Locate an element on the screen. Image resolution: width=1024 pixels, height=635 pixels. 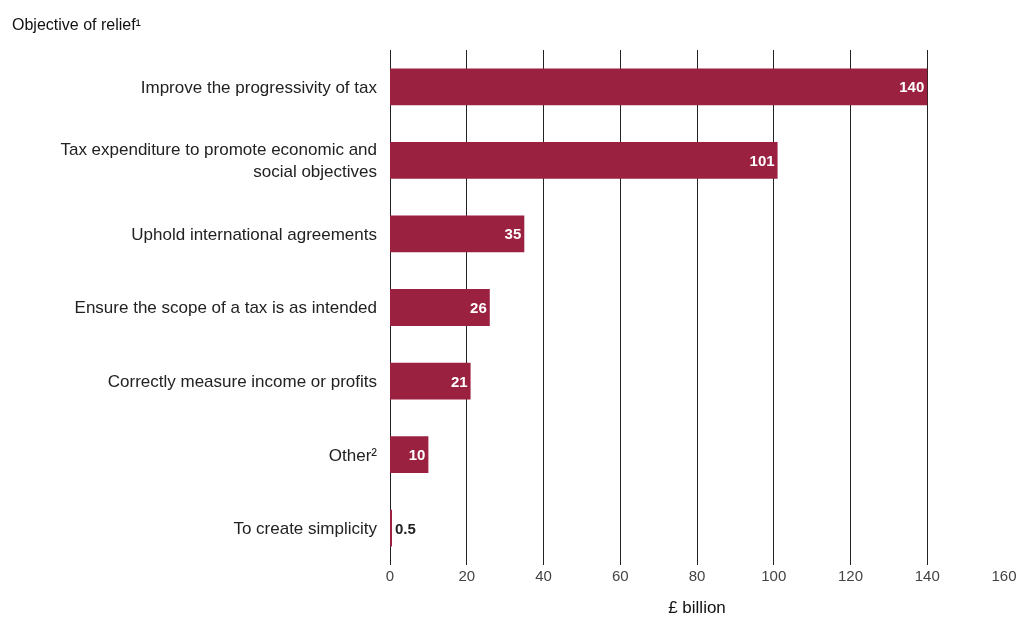
x-tick-label: 100 is located at coordinates (774, 575).